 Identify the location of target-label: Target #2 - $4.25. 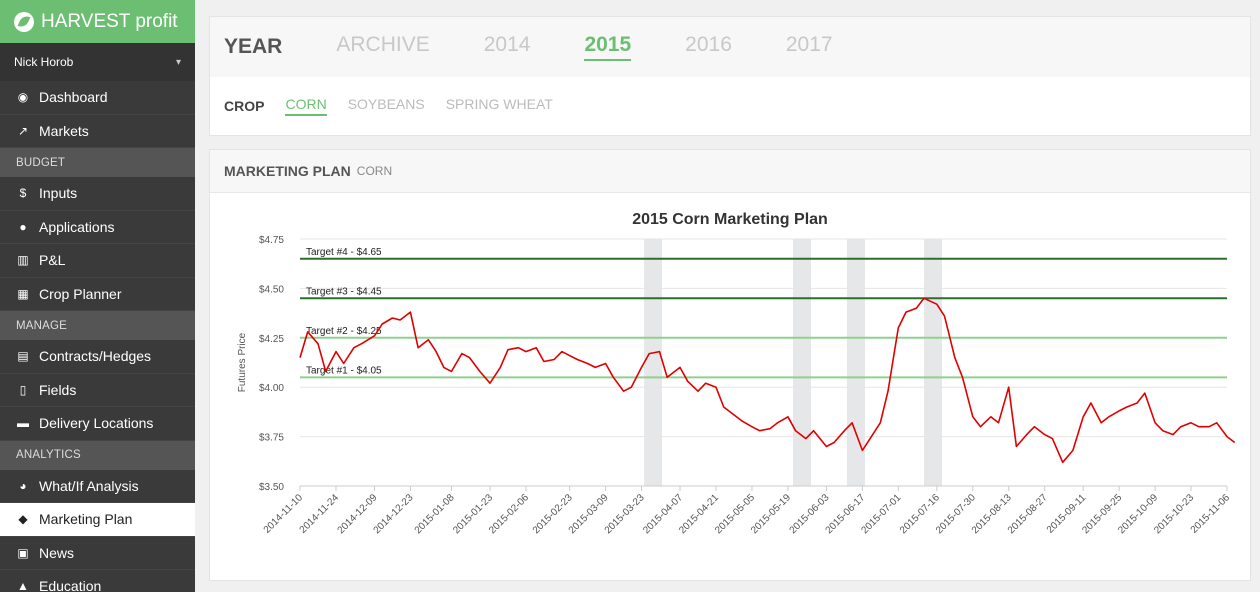
(344, 331).